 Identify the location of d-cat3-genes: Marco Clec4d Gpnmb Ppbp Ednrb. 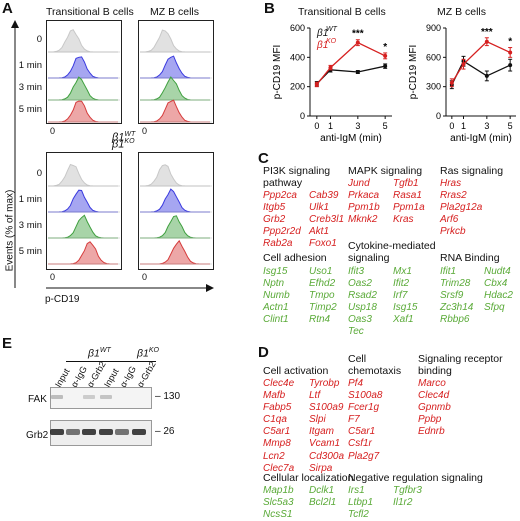
(434, 408).